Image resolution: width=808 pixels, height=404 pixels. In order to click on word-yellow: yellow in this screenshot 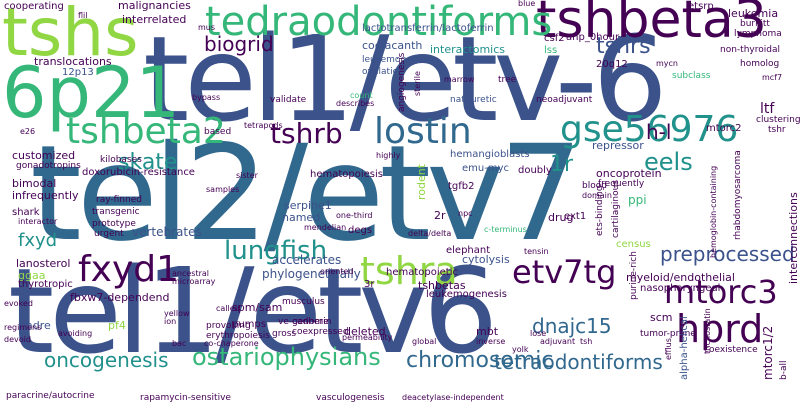, I will do `click(177, 313)`.